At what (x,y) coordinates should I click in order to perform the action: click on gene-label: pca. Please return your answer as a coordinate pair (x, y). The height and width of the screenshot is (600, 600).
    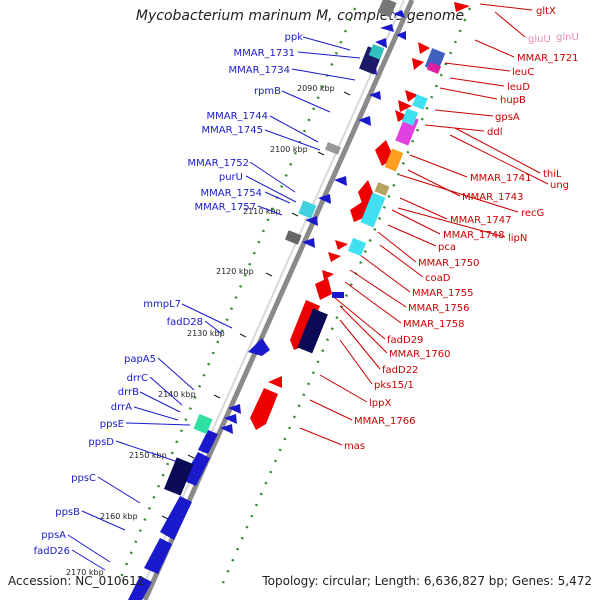
    Looking at the image, I should click on (447, 247).